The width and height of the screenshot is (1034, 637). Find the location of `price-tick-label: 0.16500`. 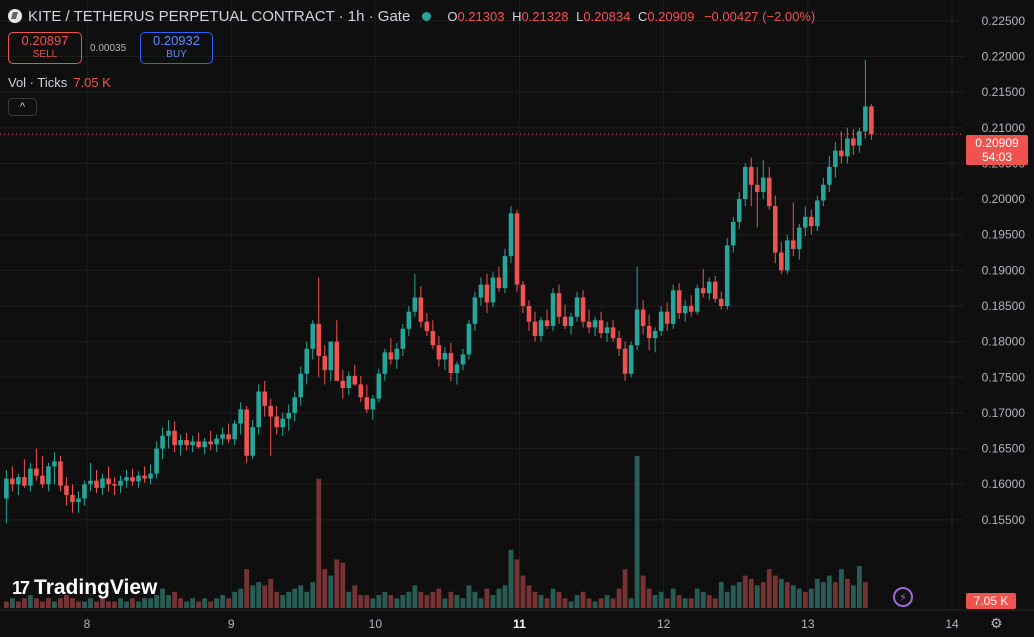

price-tick-label: 0.16500 is located at coordinates (1004, 449).